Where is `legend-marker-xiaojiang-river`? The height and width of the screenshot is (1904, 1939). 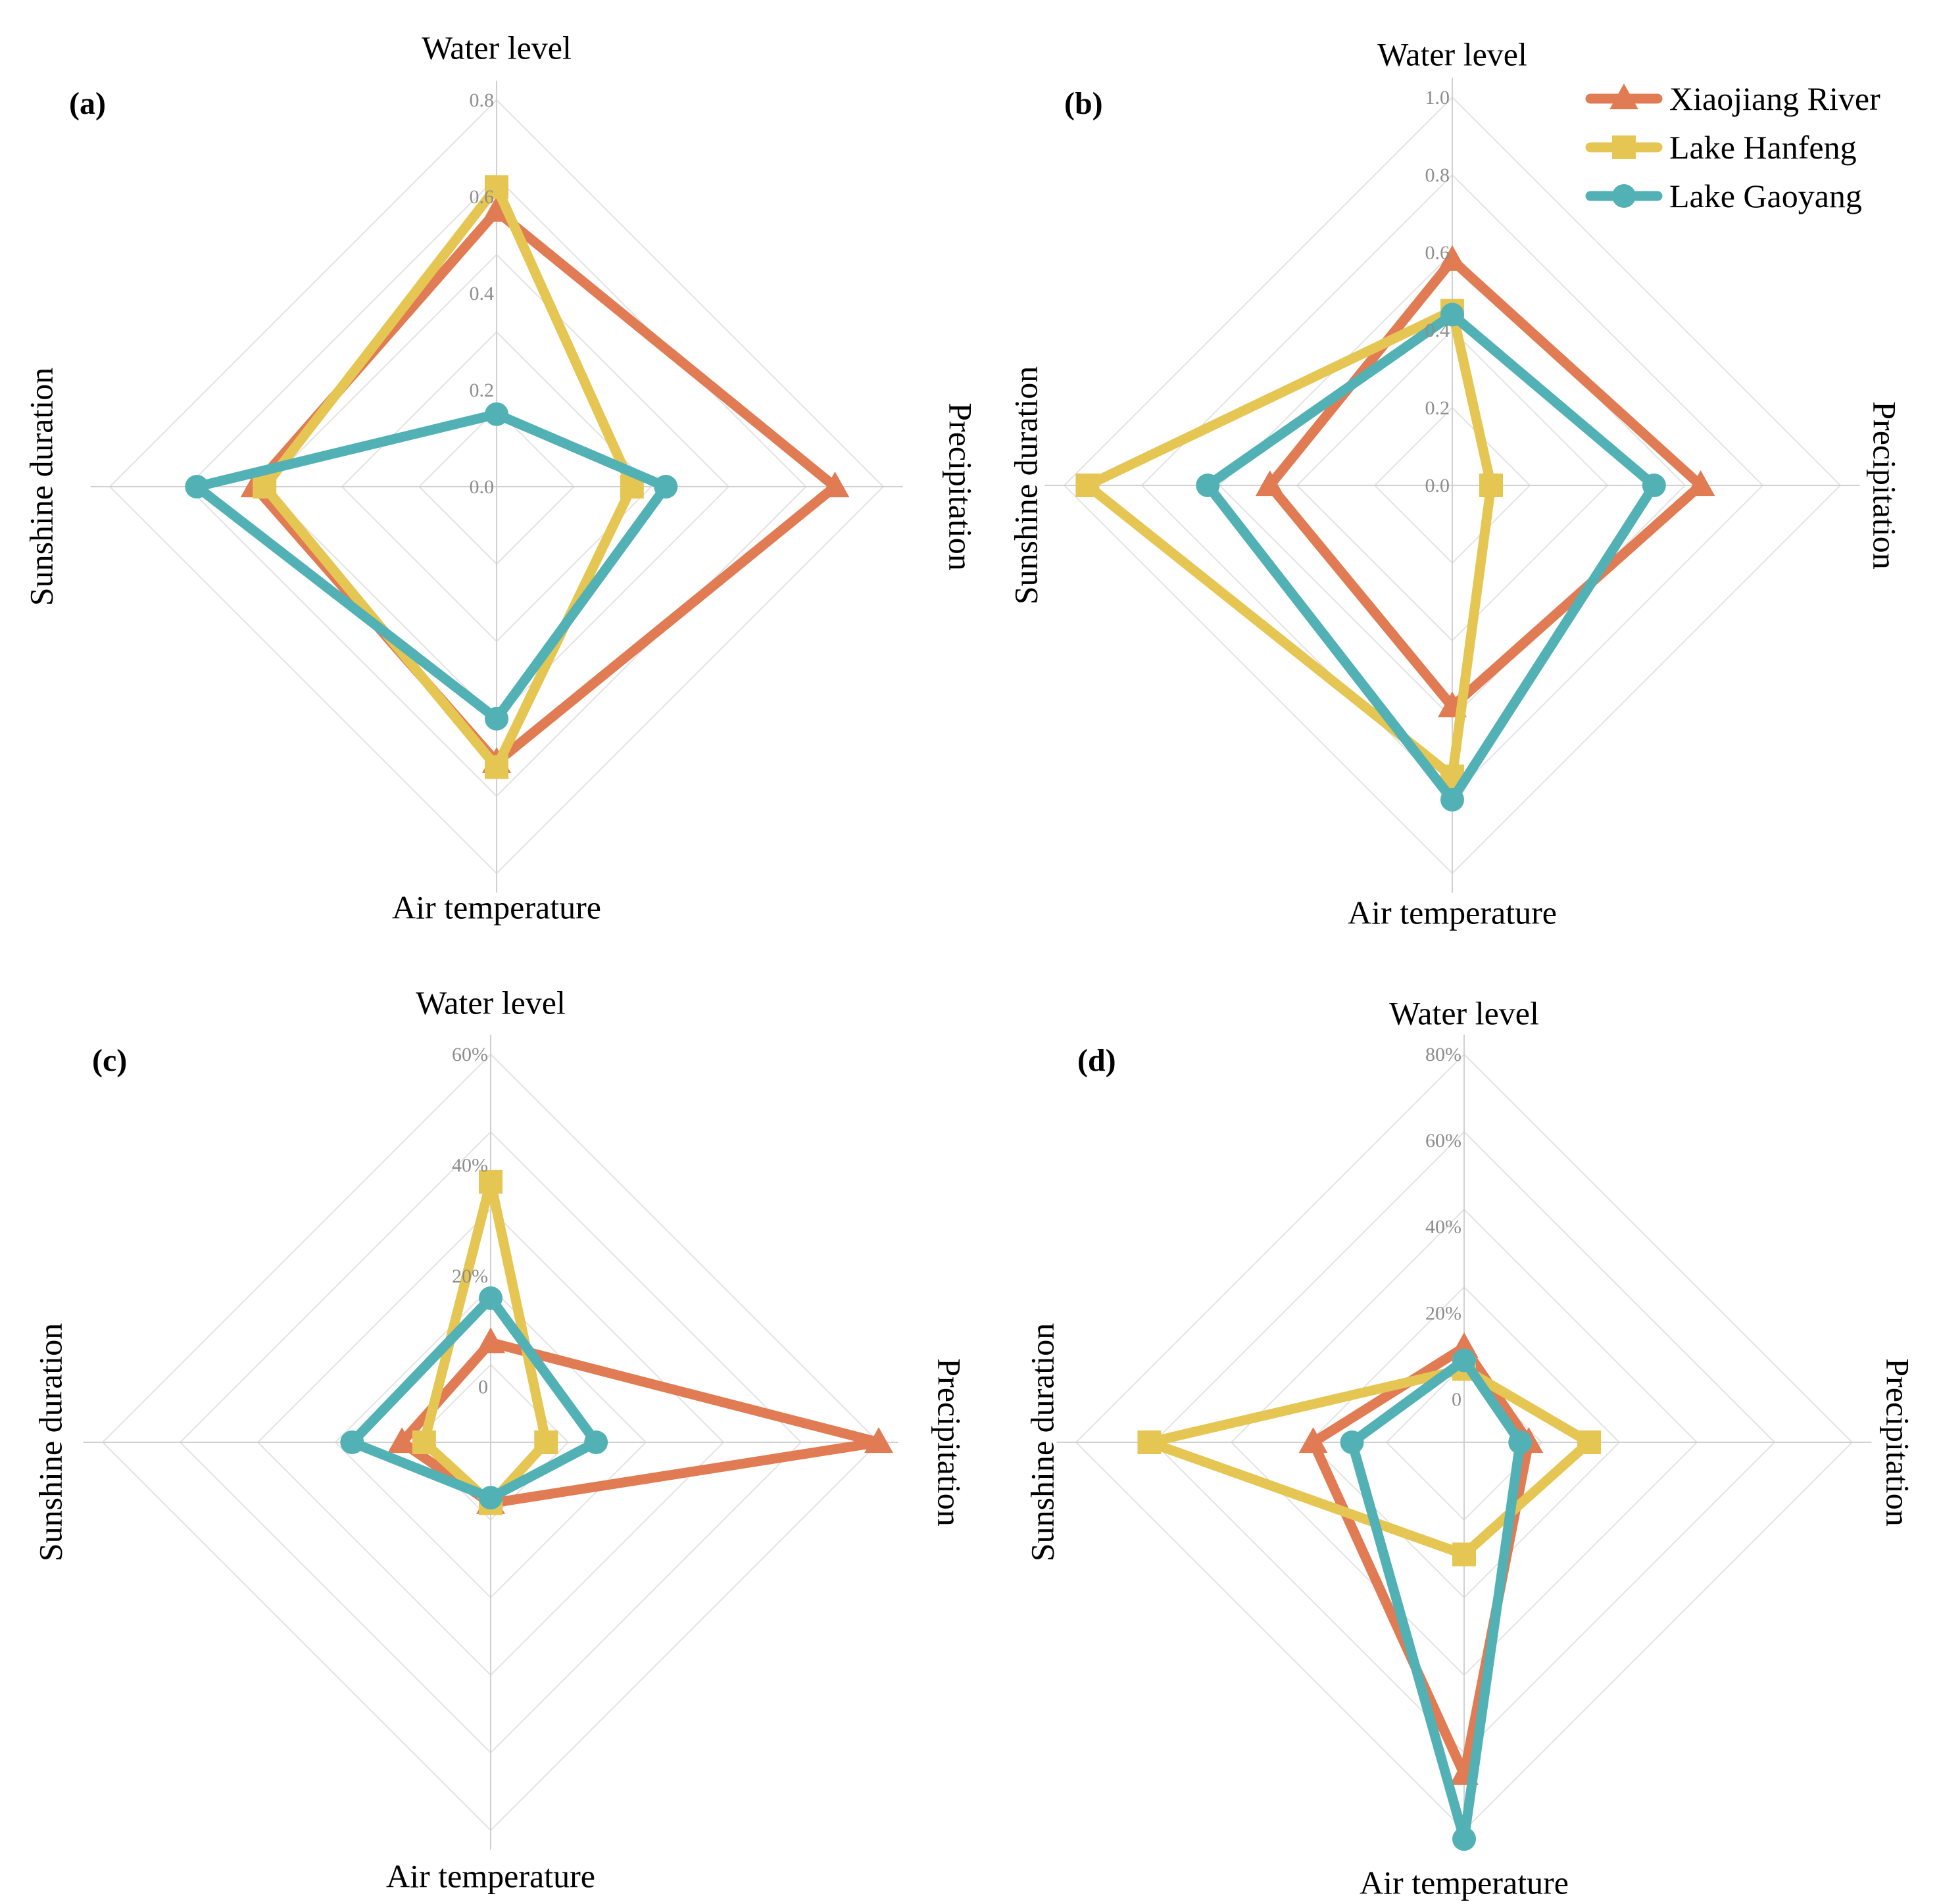 legend-marker-xiaojiang-river is located at coordinates (1624, 97).